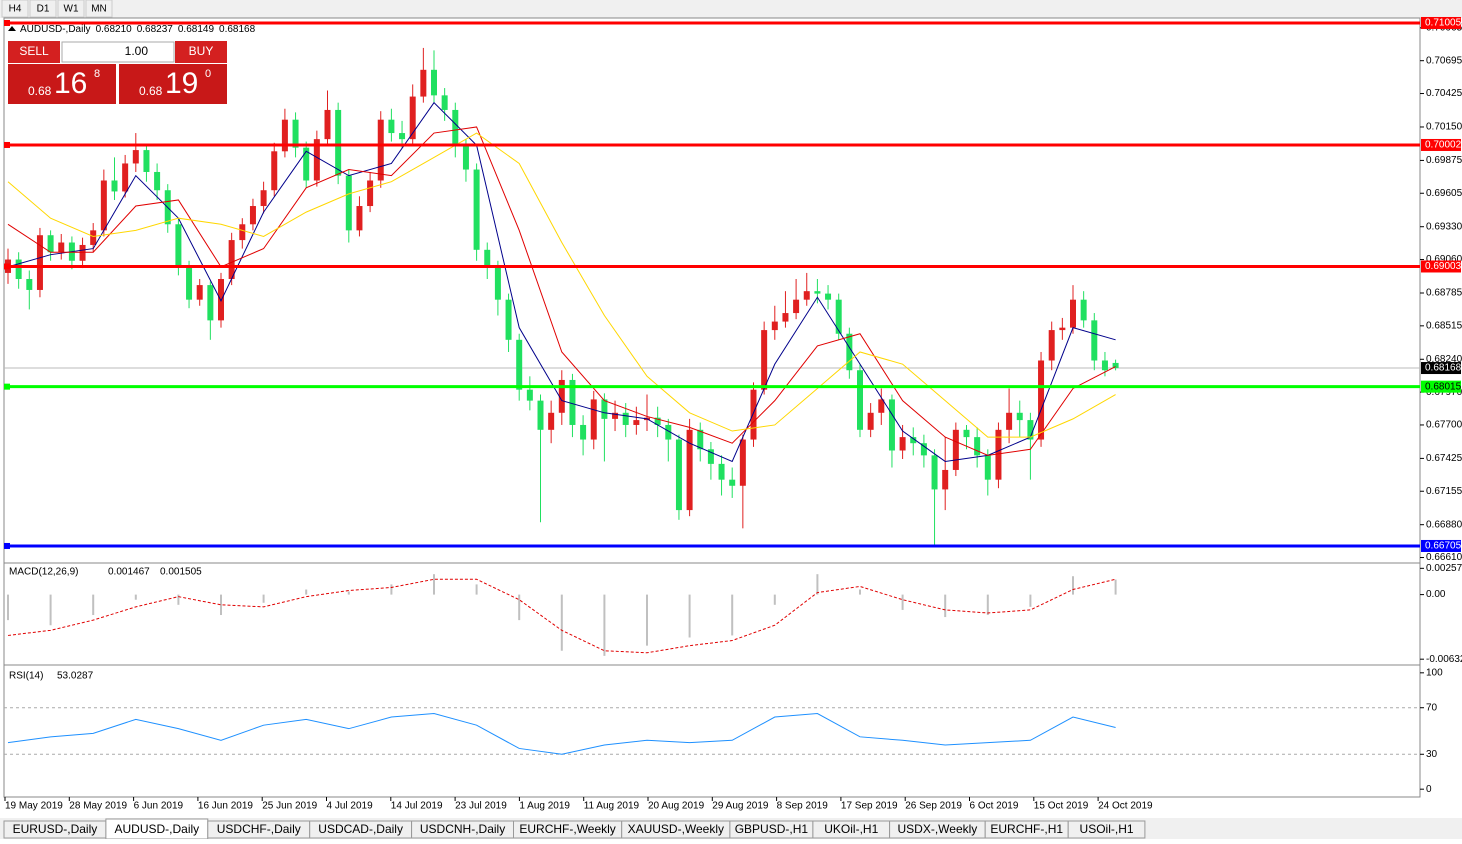 This screenshot has height=844, width=1462. What do you see at coordinates (1444, 193) in the screenshot?
I see `y-tick-label: 0.69605` at bounding box center [1444, 193].